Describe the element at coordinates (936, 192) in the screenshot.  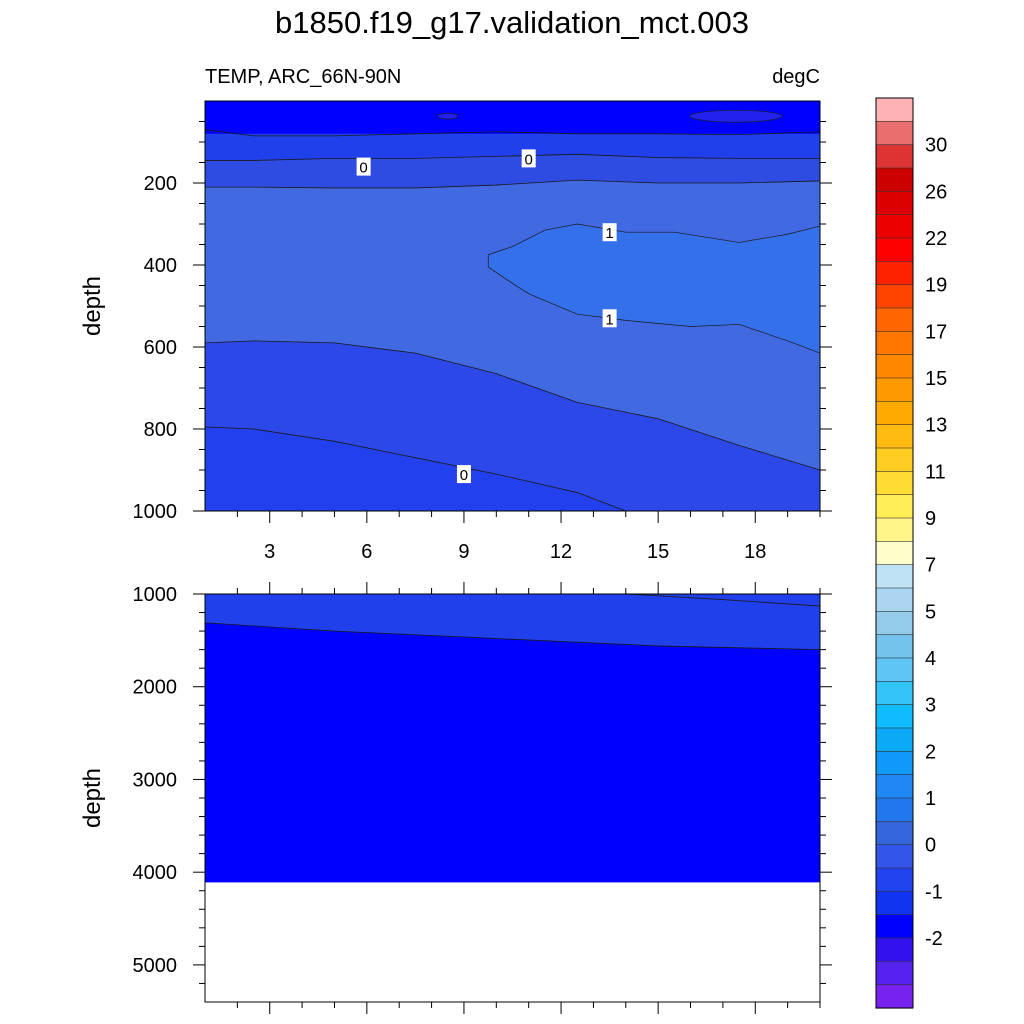
I see `colorbar-label: 26` at that location.